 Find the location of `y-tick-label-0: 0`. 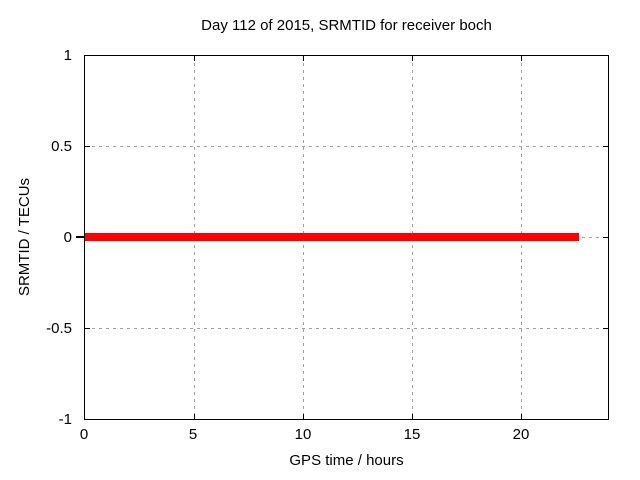

y-tick-label-0: 0 is located at coordinates (67, 237).